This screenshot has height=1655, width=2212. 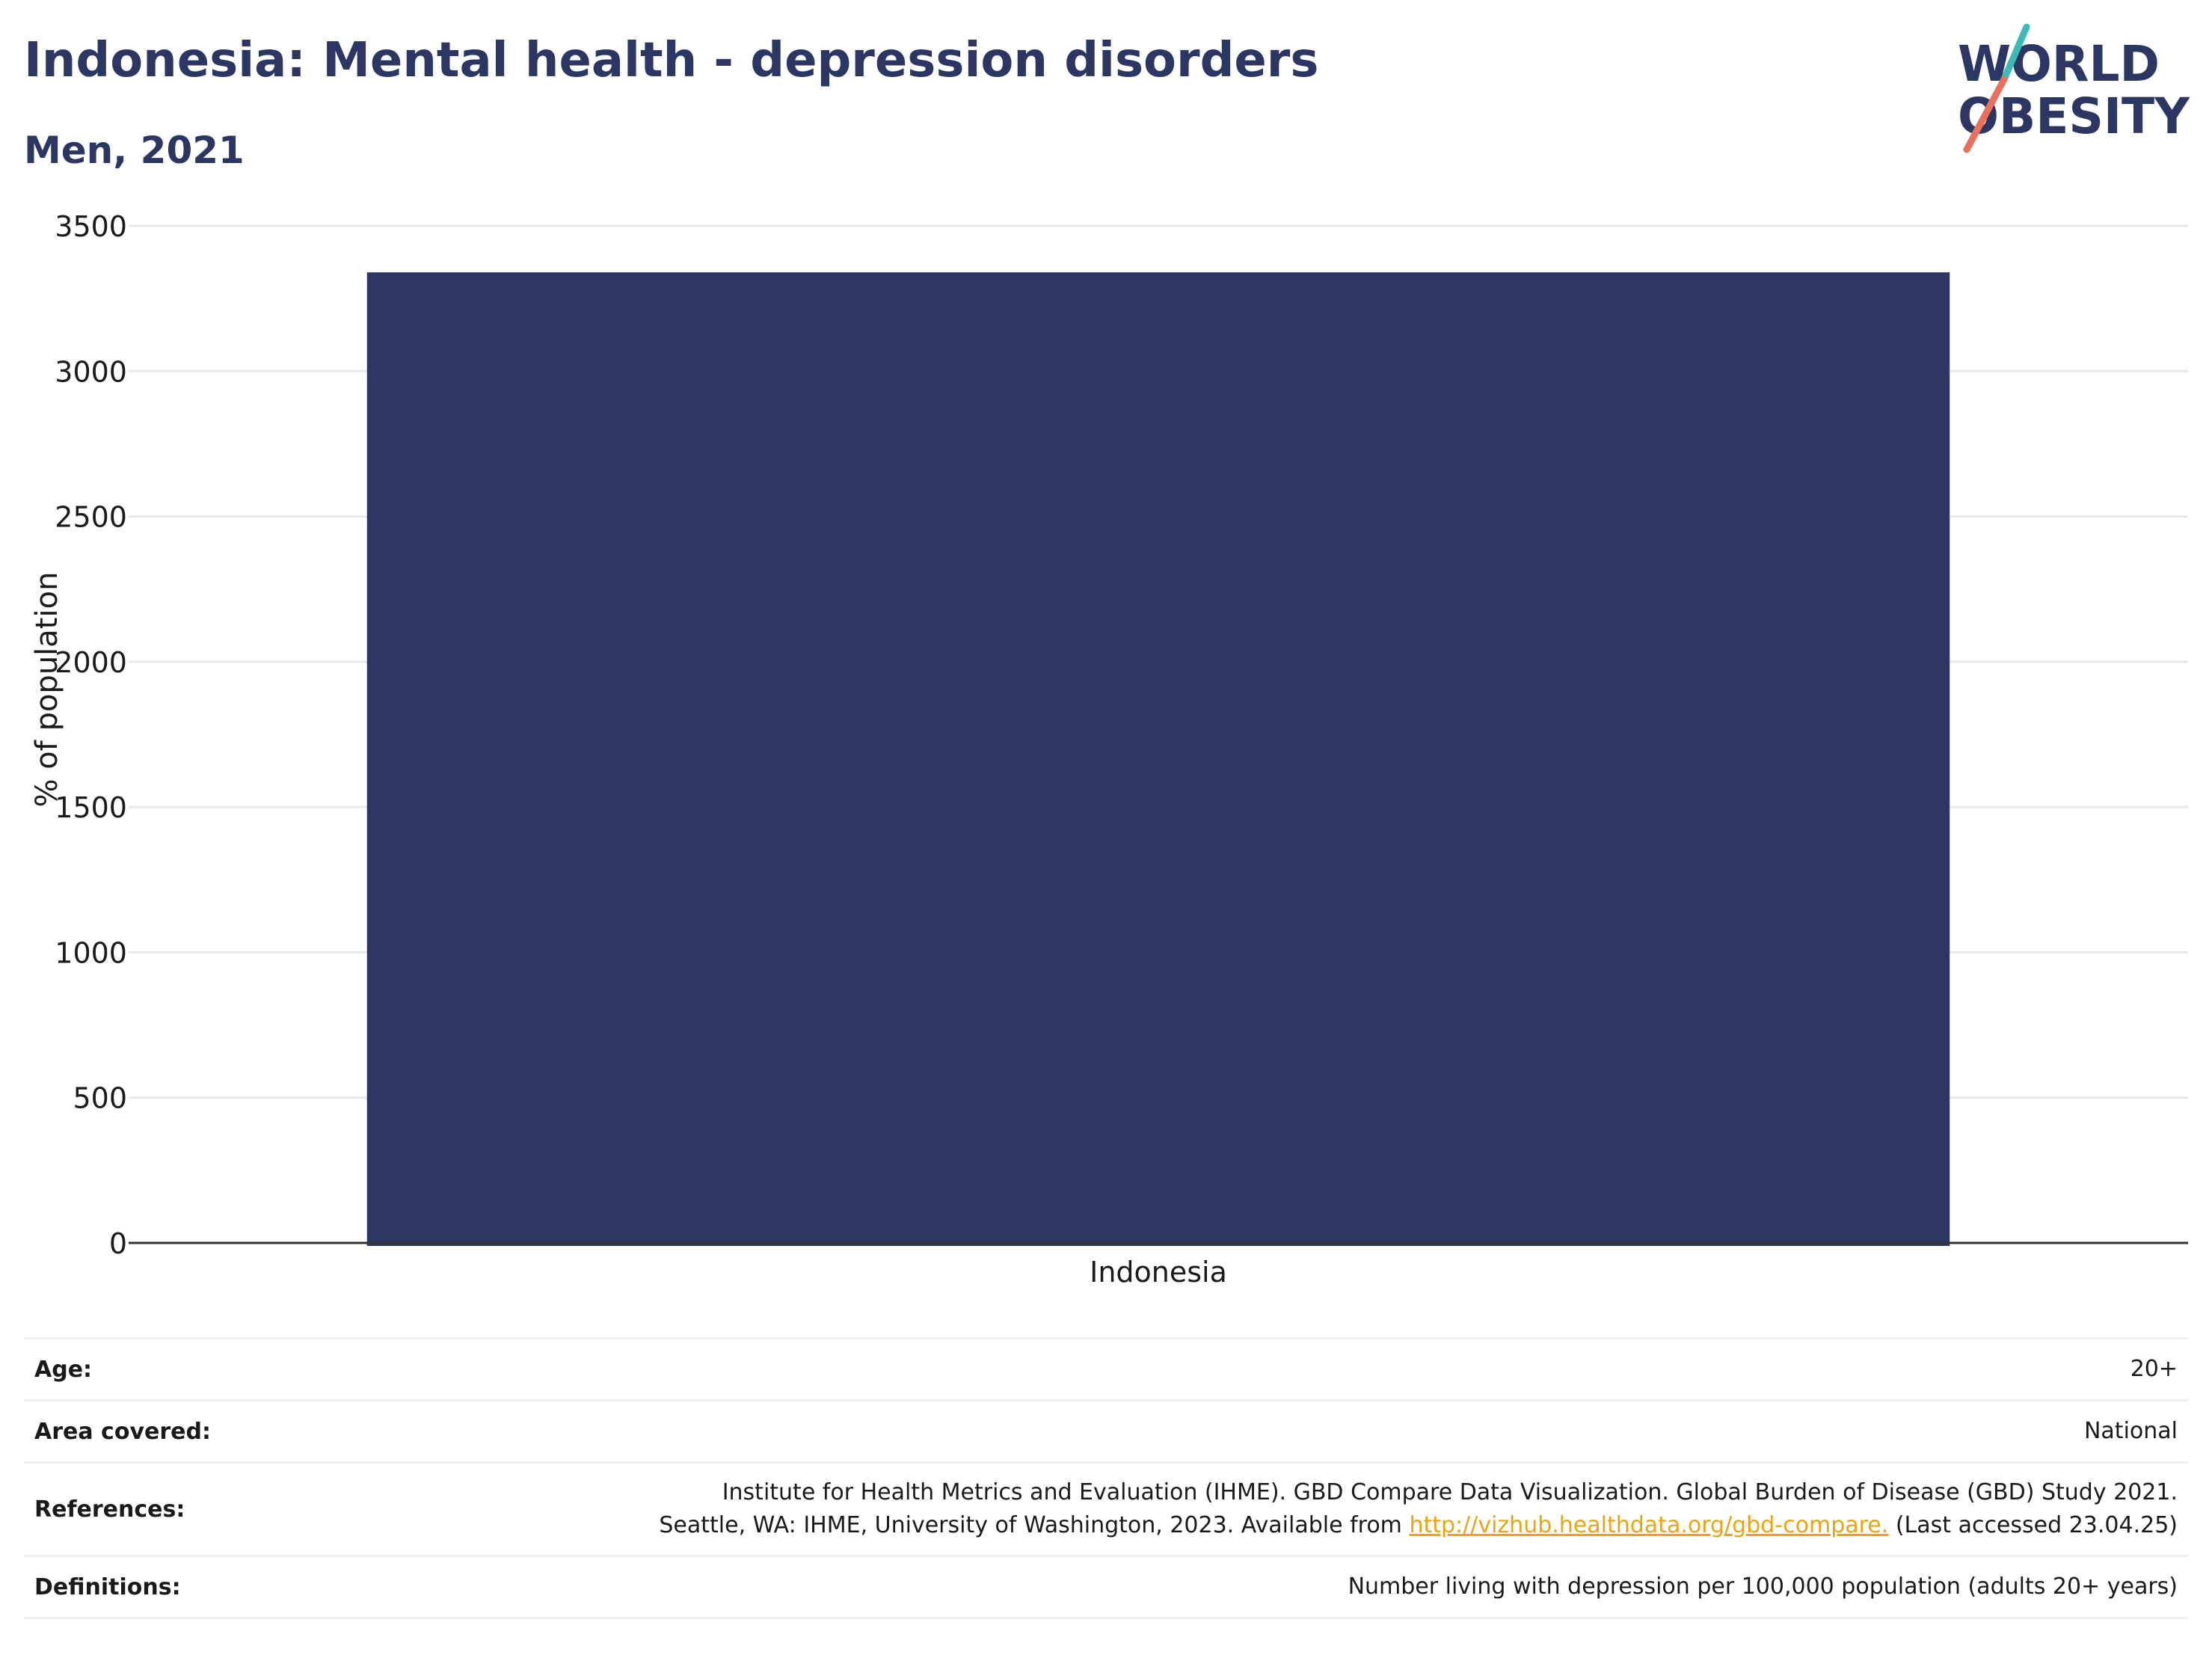 I want to click on y-tick-label: 2500, so click(x=91, y=517).